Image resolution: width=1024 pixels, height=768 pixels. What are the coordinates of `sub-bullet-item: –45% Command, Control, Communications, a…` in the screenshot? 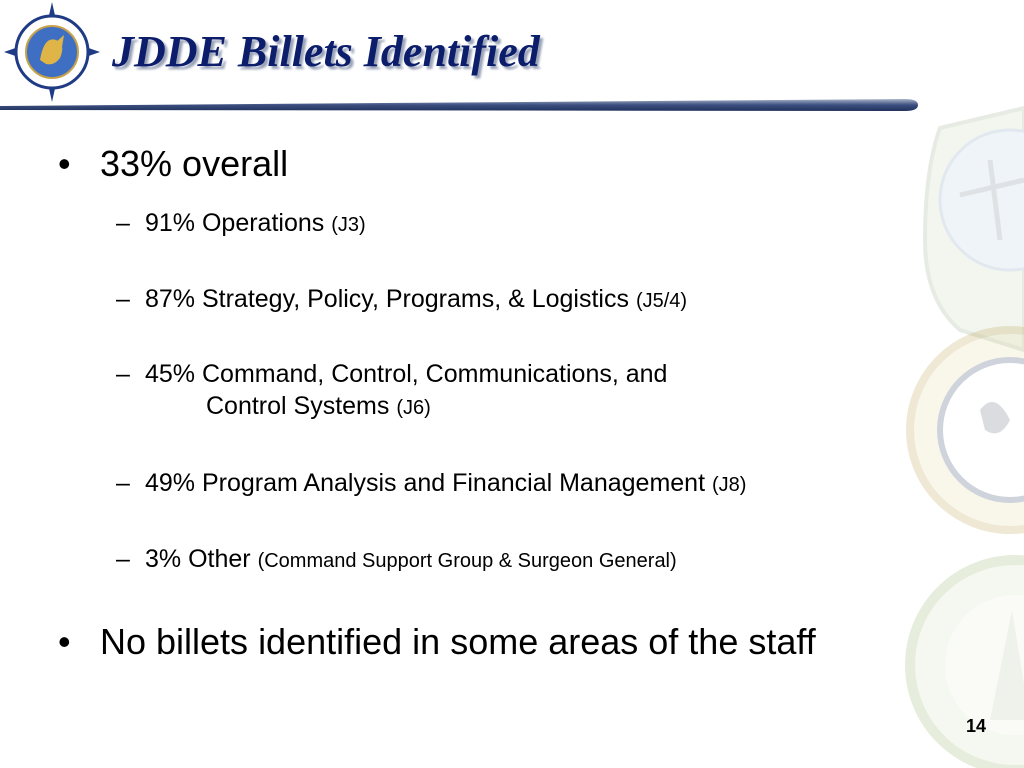 It's located at (391, 391).